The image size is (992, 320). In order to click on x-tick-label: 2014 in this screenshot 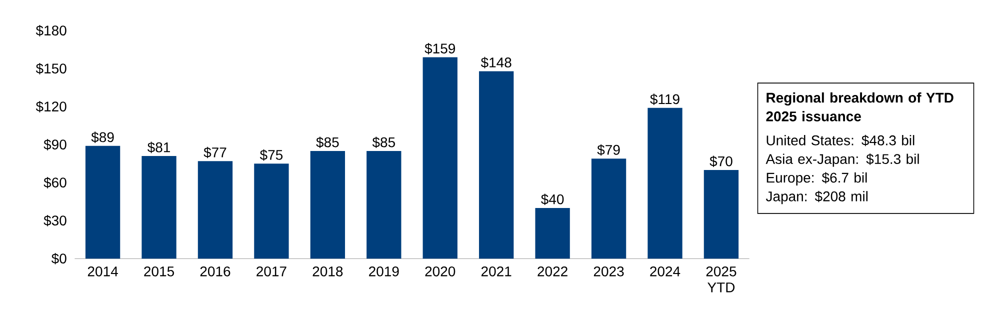, I will do `click(103, 271)`.